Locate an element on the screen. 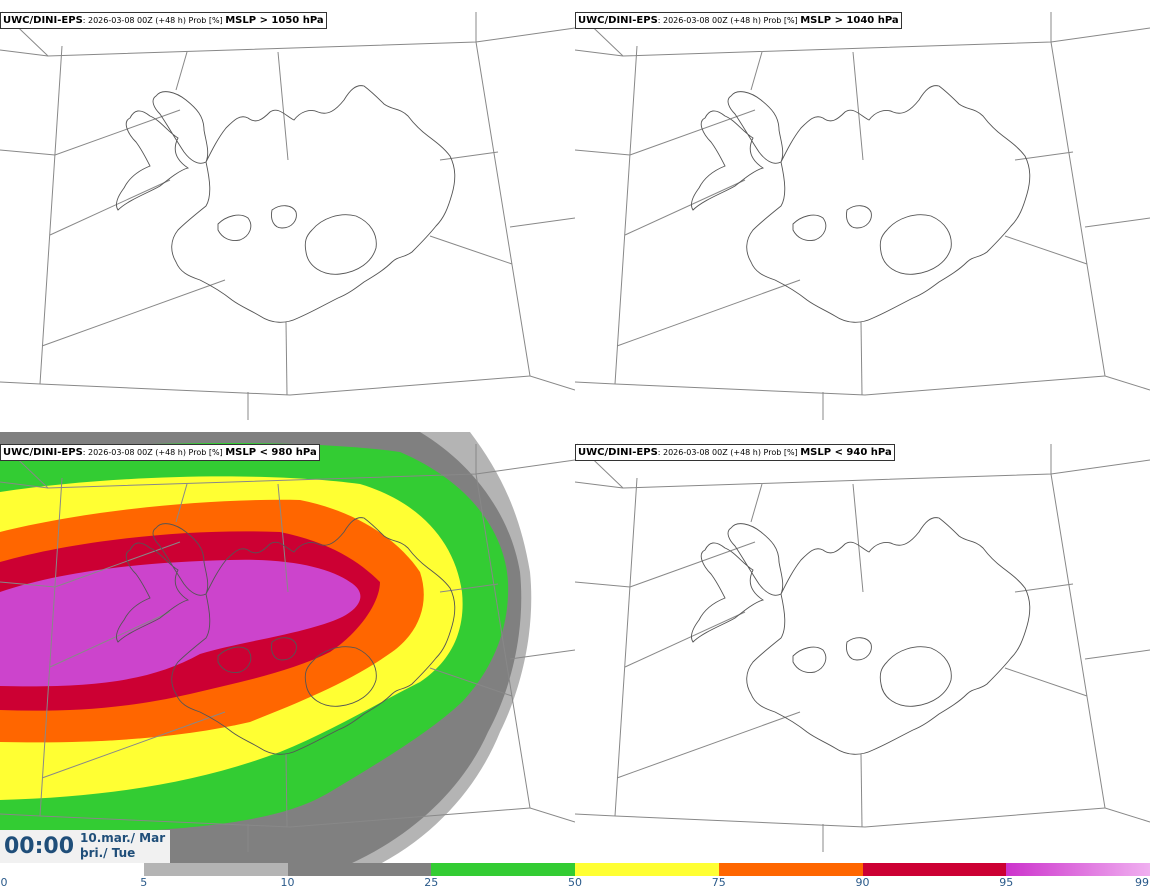 Image resolution: width=1150 pixels, height=891 pixels. colorbar-tick-label: 90 is located at coordinates (862, 882).